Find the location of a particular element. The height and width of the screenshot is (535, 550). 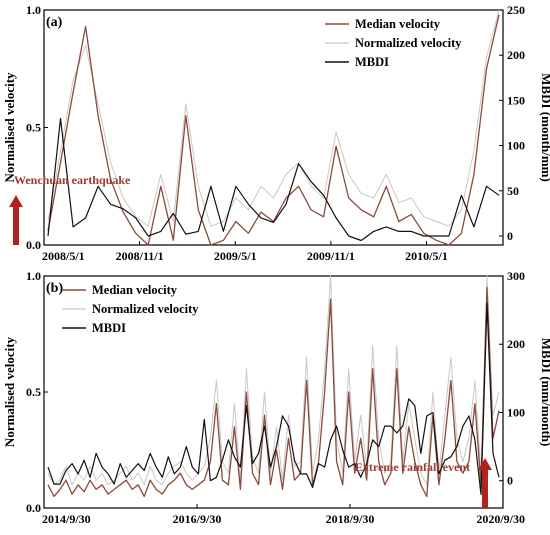

x-tick-label: 2008/5/1 is located at coordinates (63, 256).